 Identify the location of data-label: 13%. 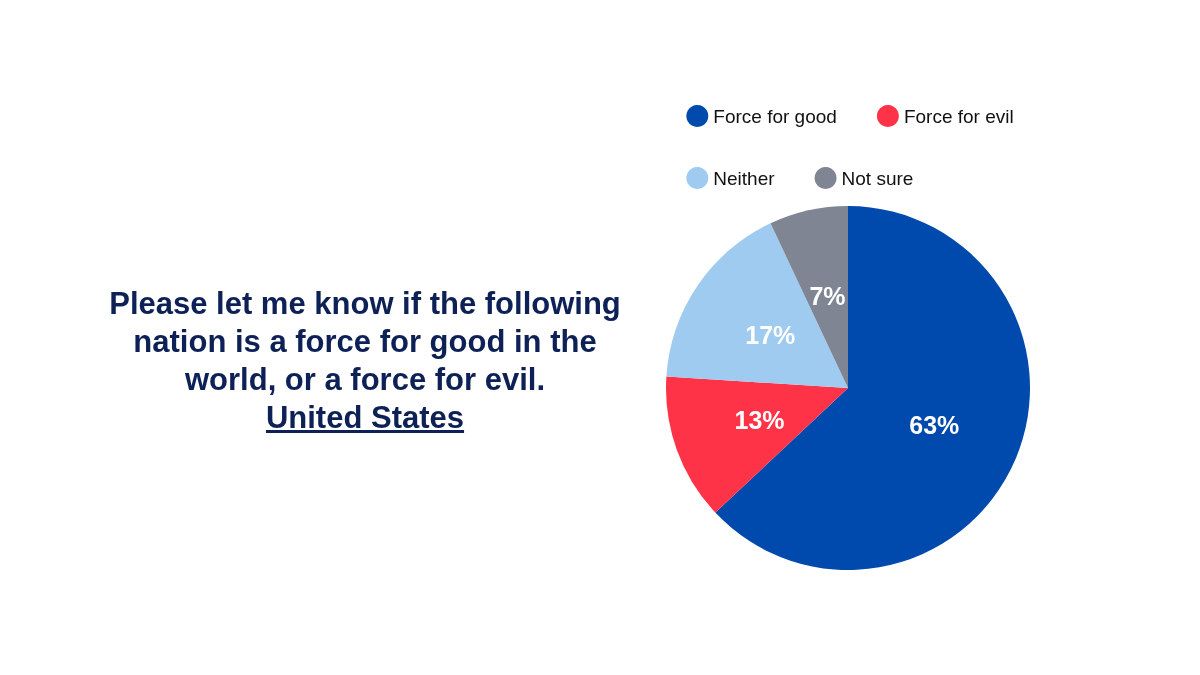
(759, 419).